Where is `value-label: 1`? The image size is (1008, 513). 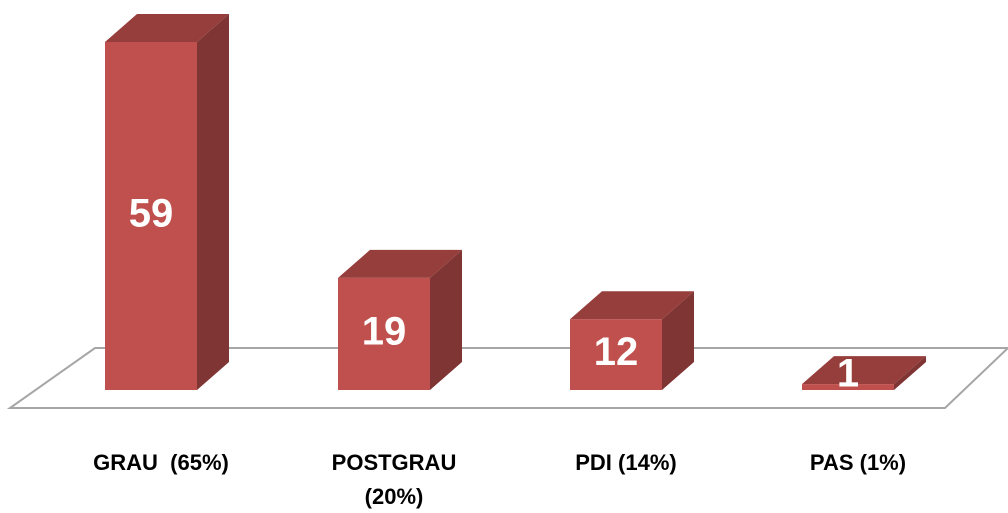 value-label: 1 is located at coordinates (848, 374).